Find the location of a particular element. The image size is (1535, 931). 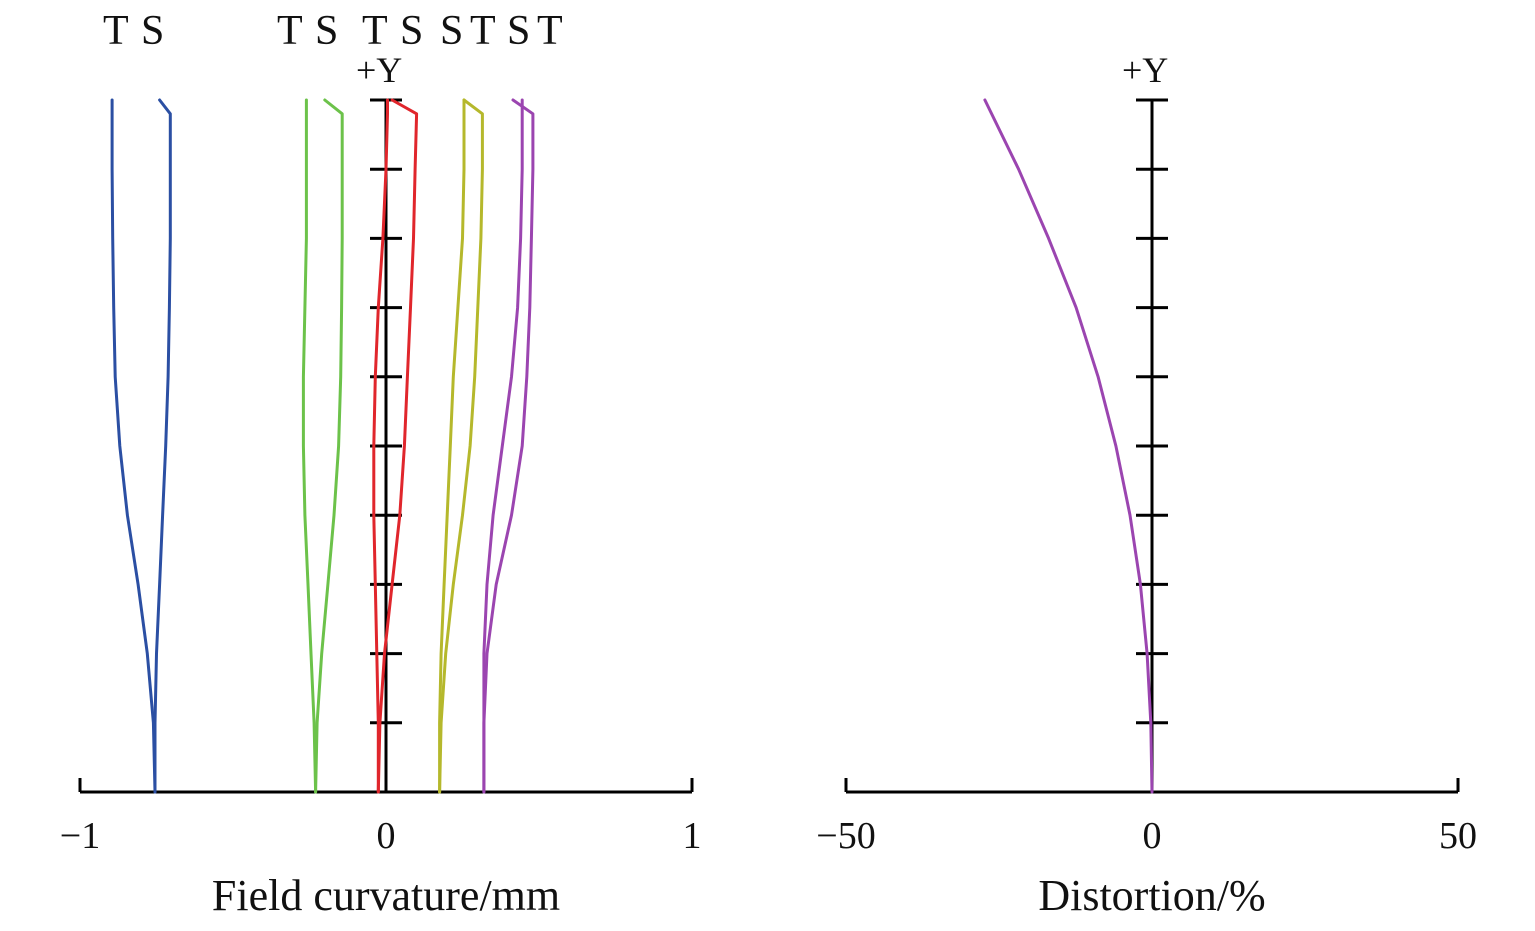

x-tick-label: 50 is located at coordinates (1458, 836).